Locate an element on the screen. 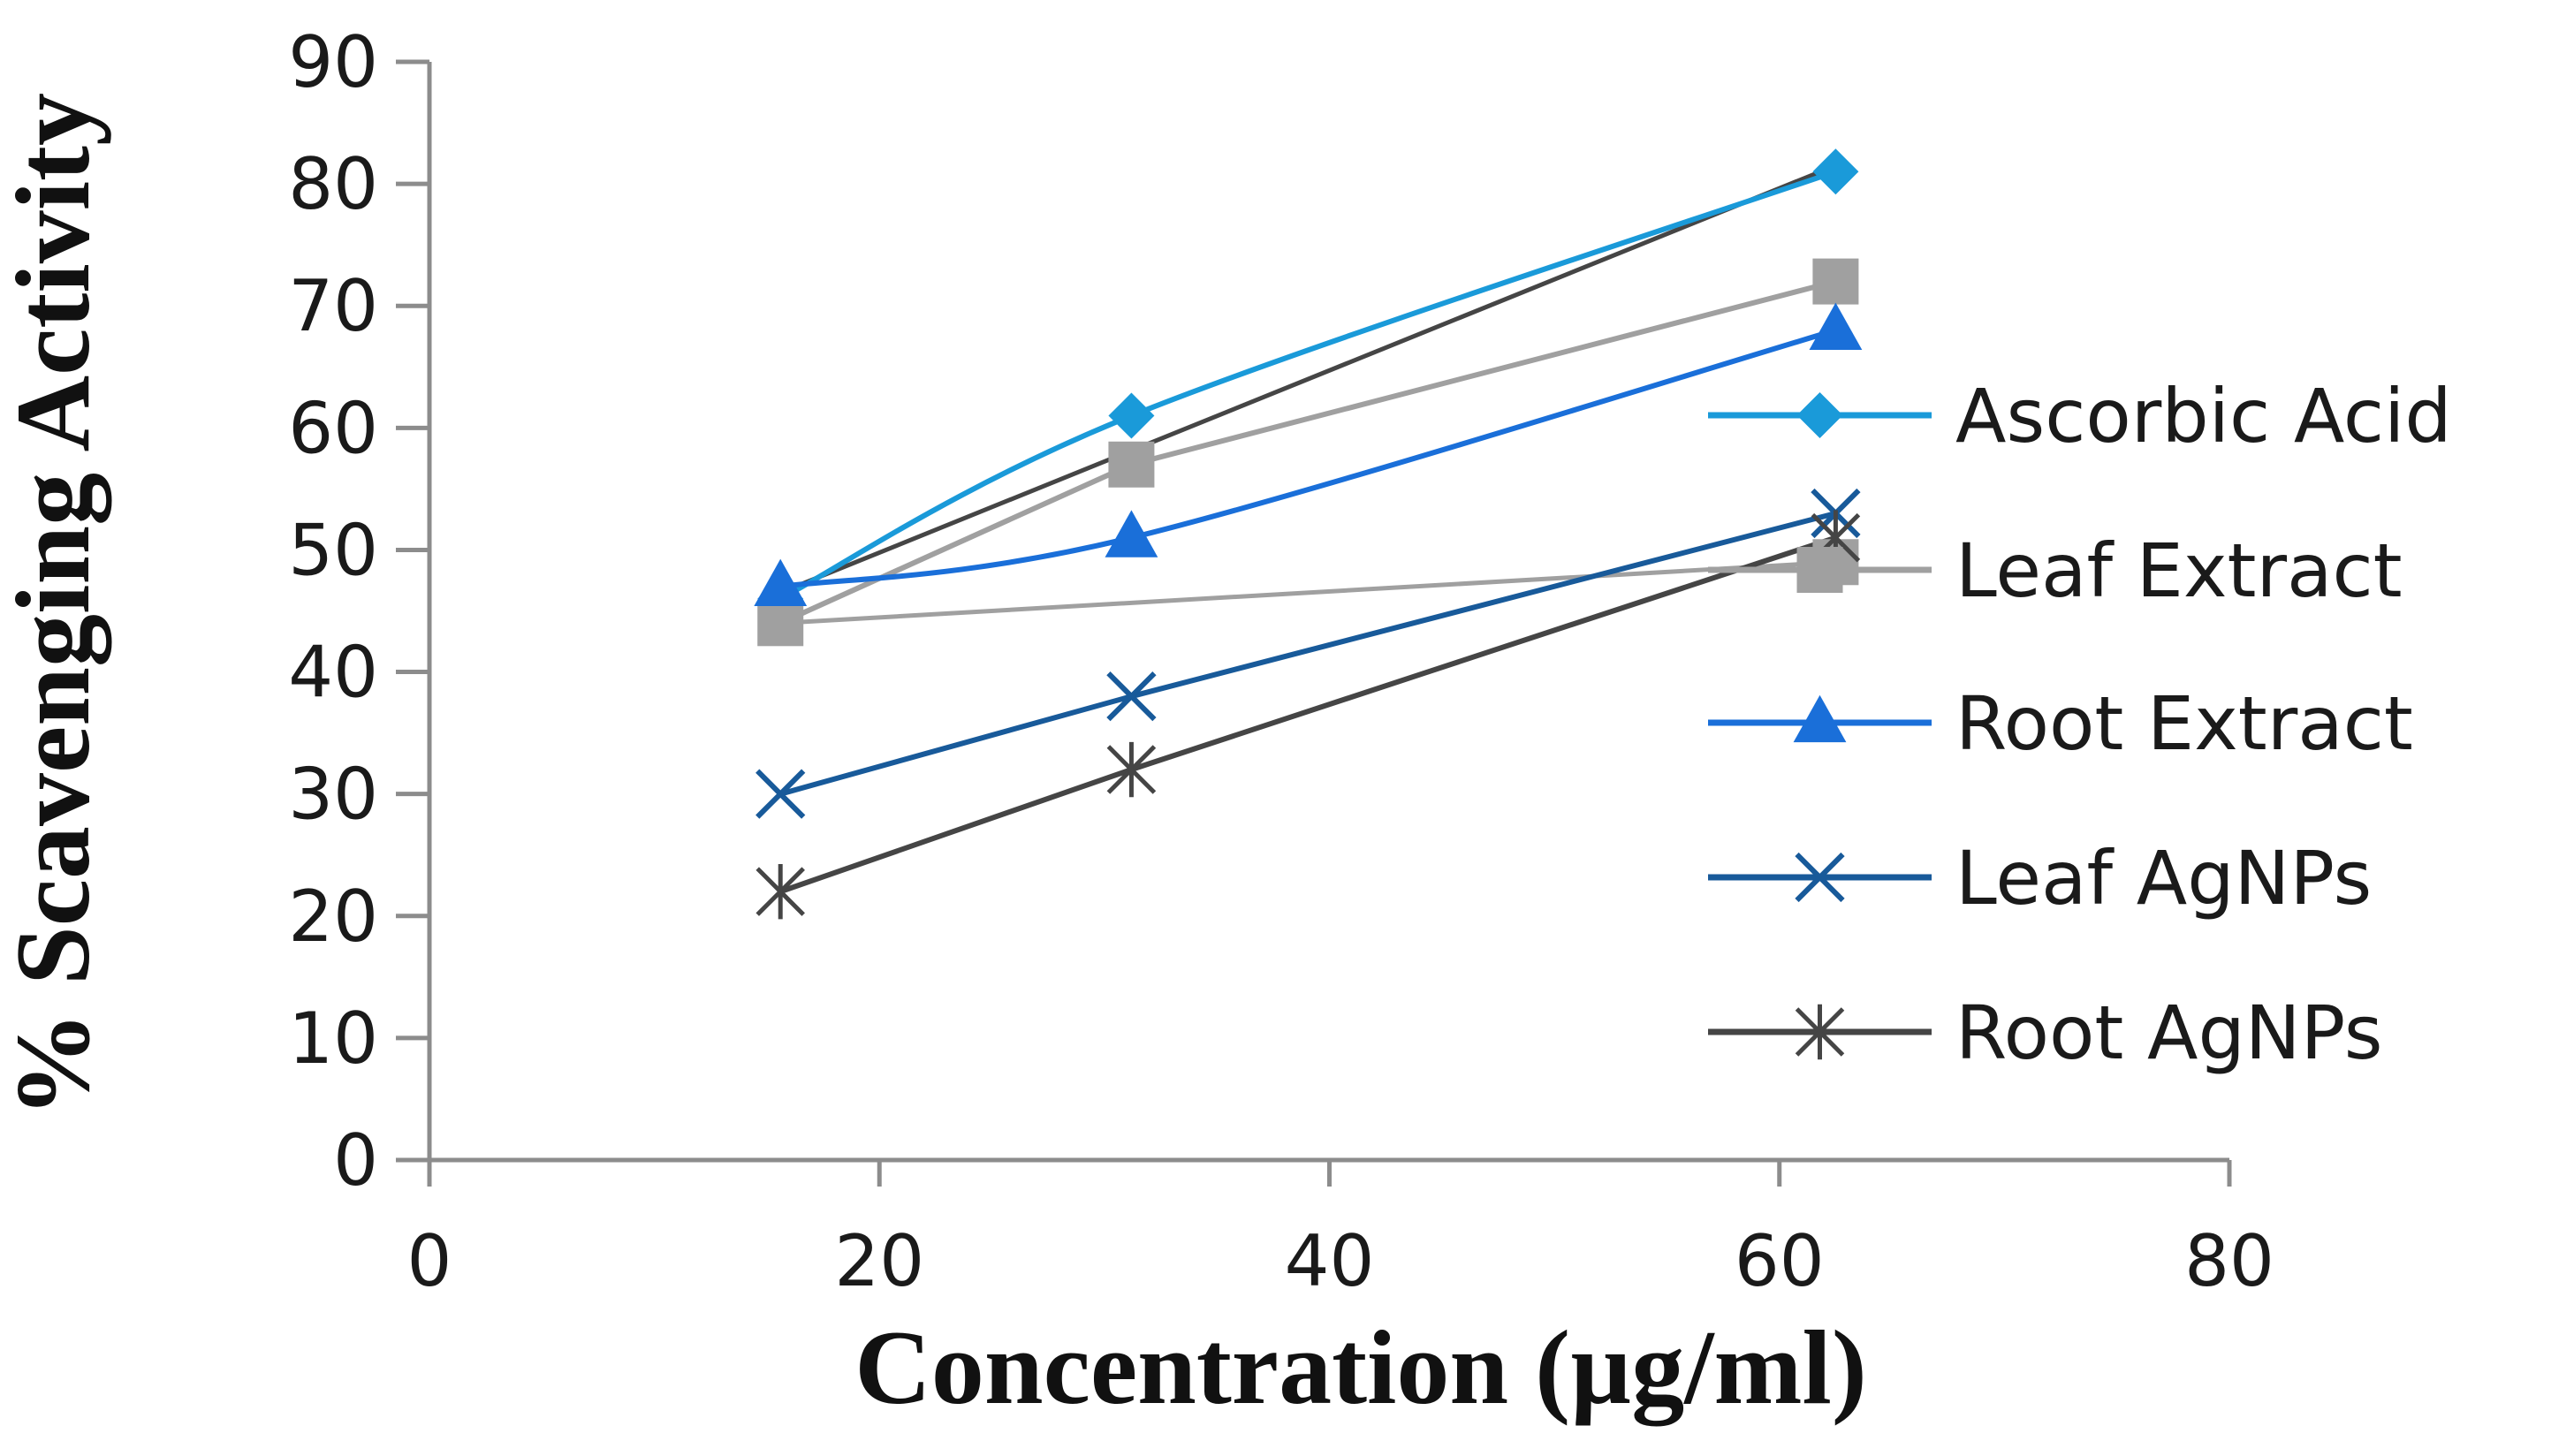 Image resolution: width=2574 pixels, height=1456 pixels. x-tick-label: 80 is located at coordinates (2229, 1261).